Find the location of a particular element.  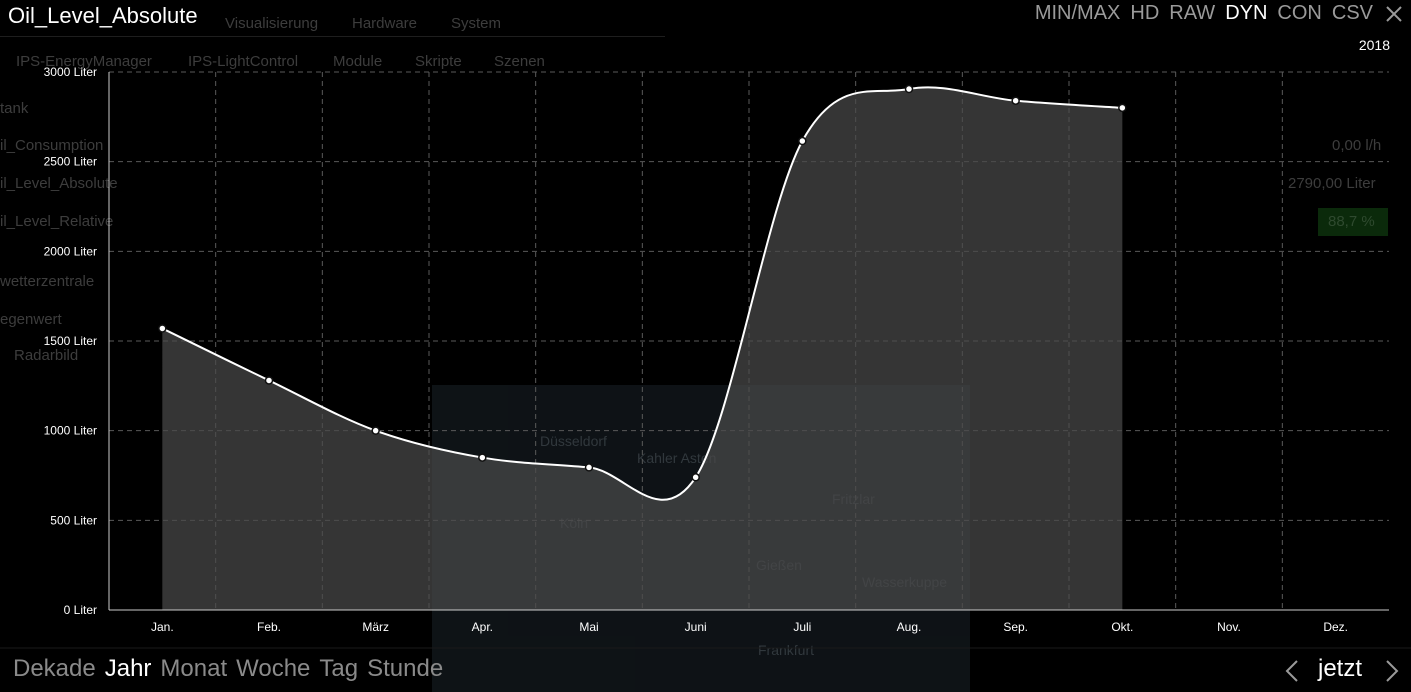

y-tick-label: 1000 Liter is located at coordinates (70, 431).